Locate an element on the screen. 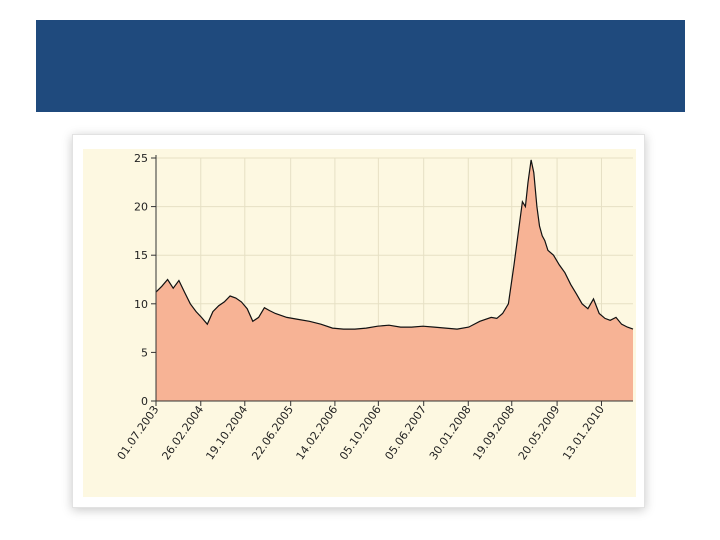  y-tick-label: 15 is located at coordinates (141, 255).